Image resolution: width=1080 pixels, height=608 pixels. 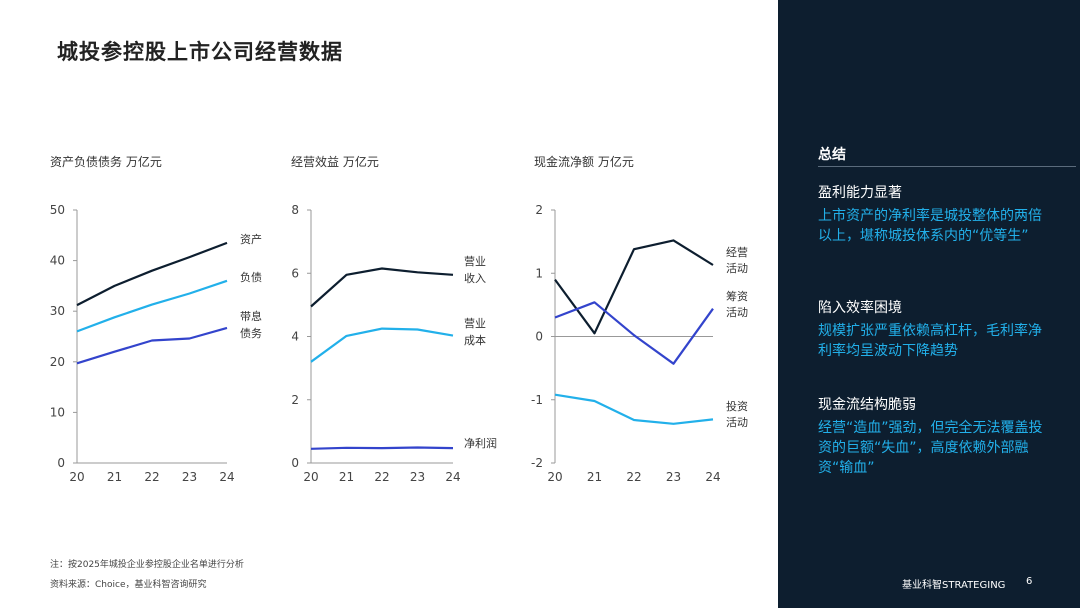 What do you see at coordinates (251, 316) in the screenshot?
I see `series-label: 带息` at bounding box center [251, 316].